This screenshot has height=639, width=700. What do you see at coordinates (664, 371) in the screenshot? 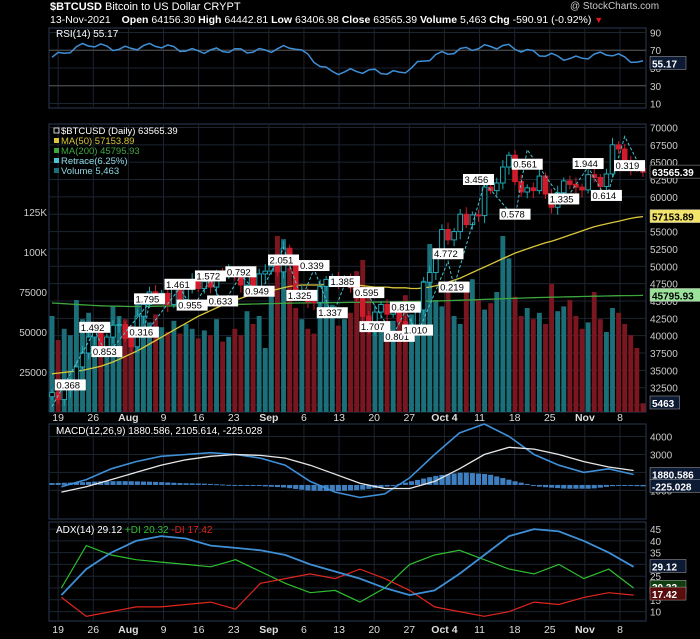
I see `price-tick-label: 35000` at bounding box center [664, 371].